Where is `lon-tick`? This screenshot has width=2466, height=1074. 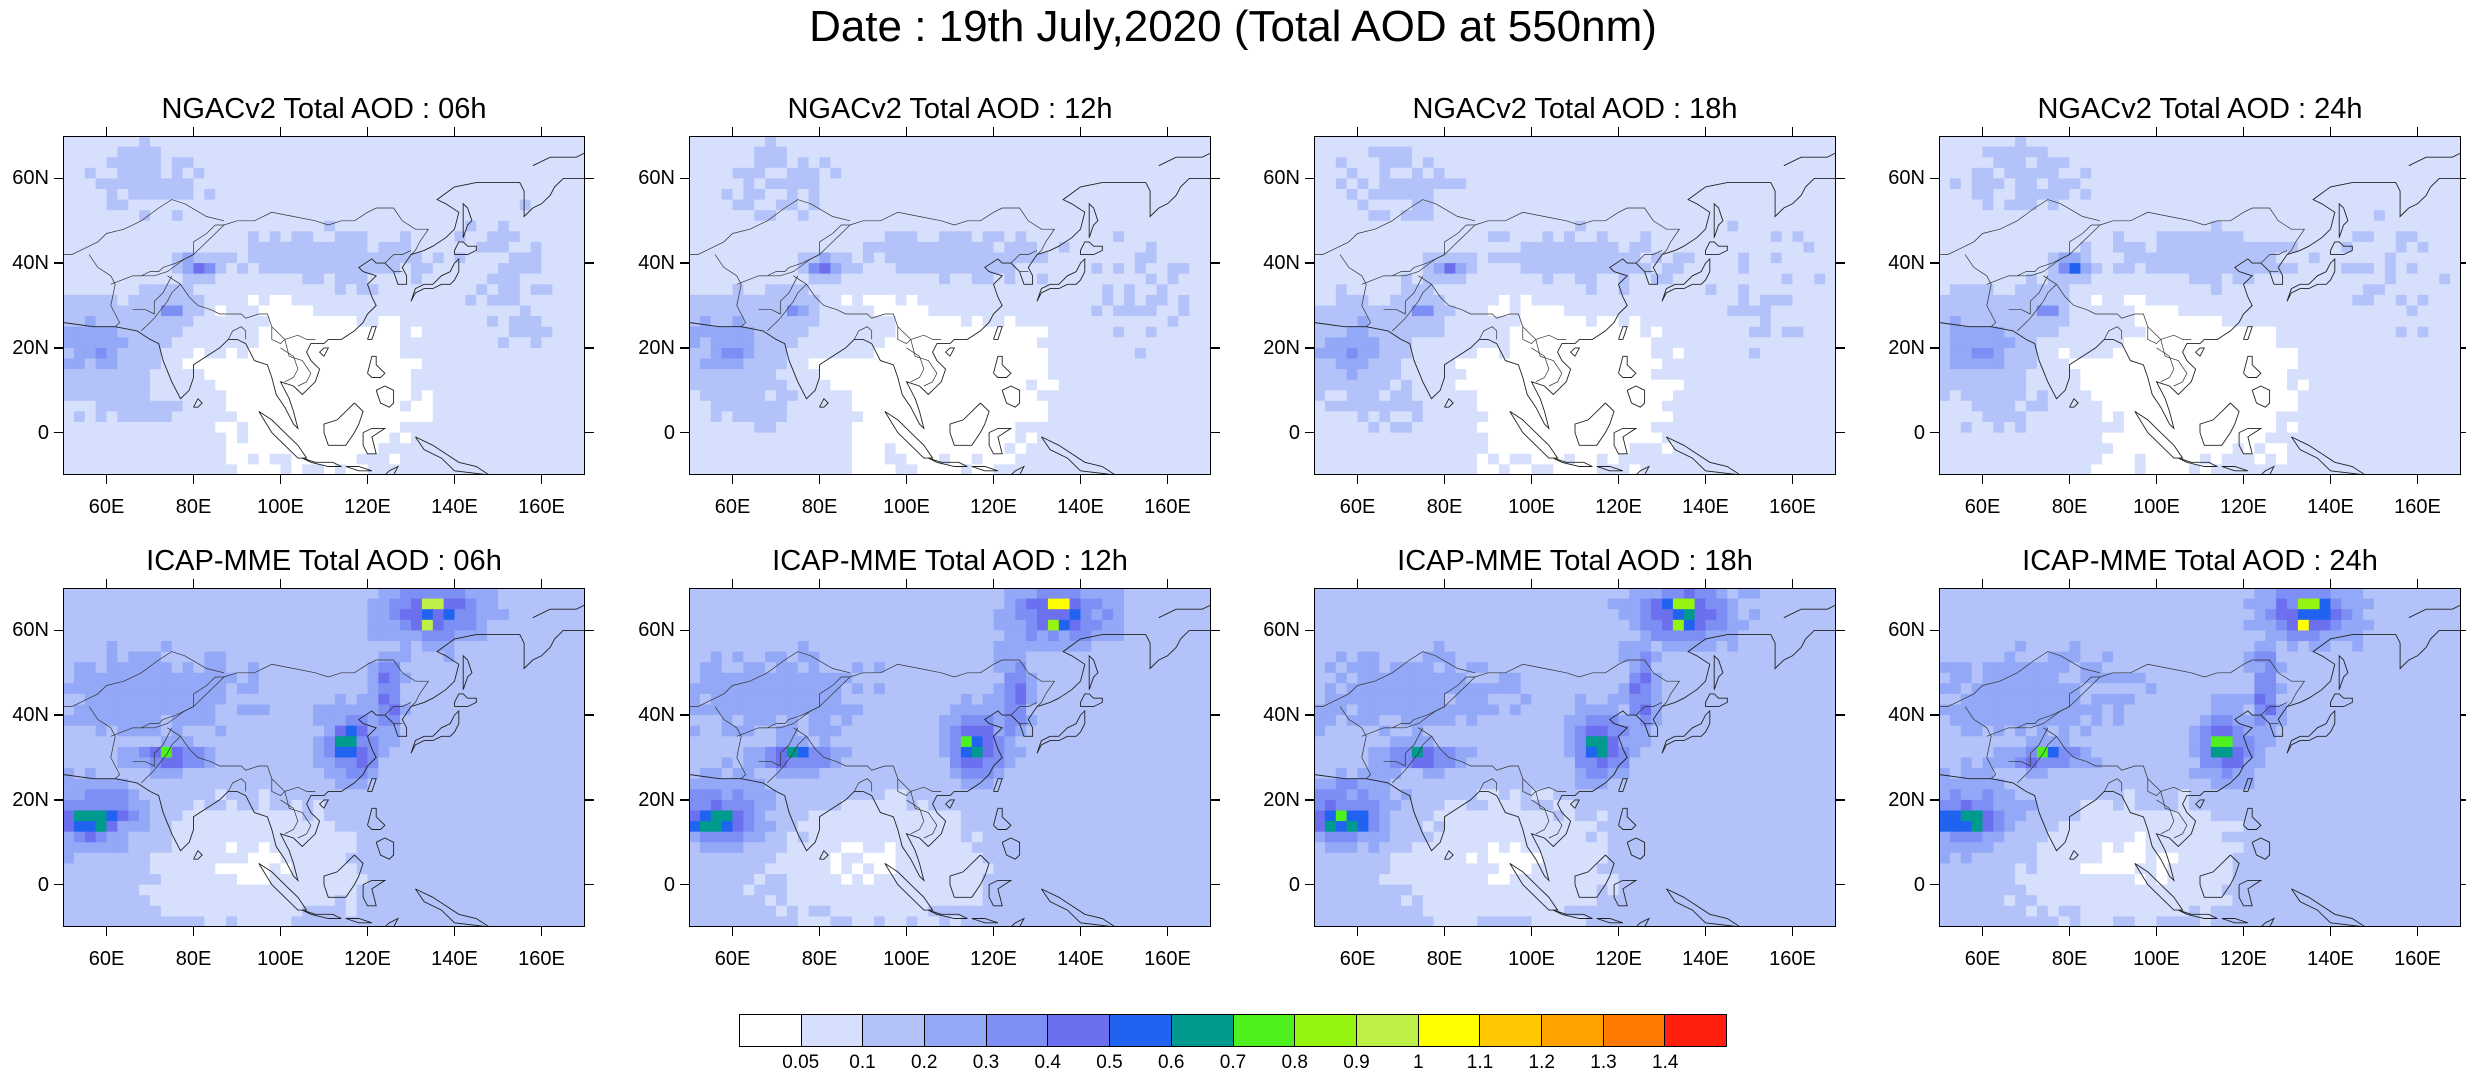
lon-tick is located at coordinates (1793, 479).